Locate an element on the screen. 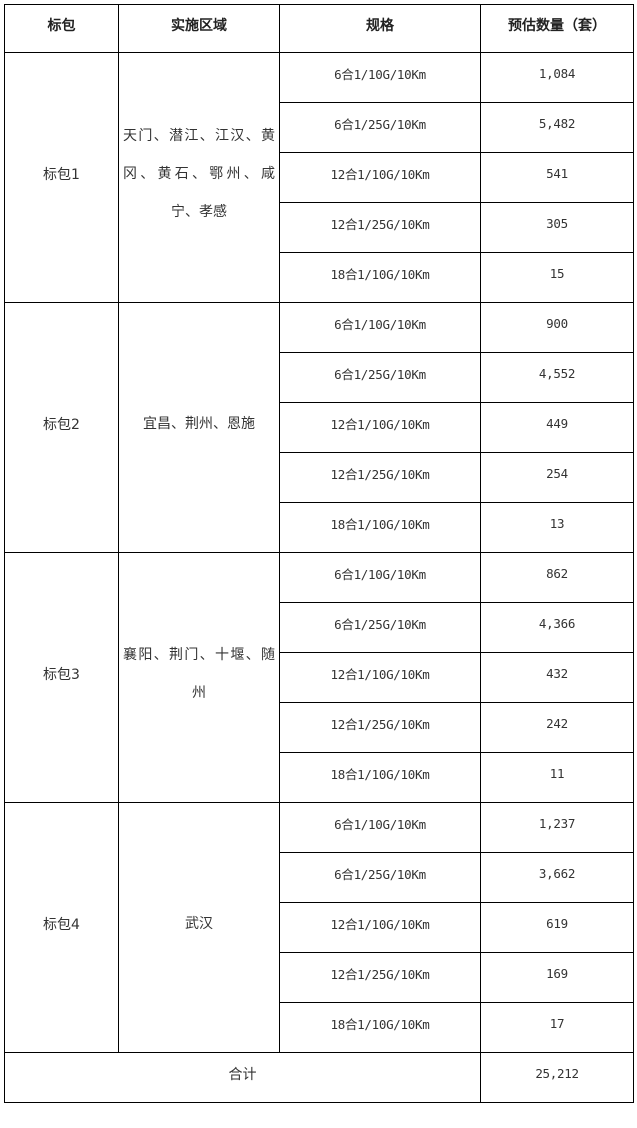 This screenshot has height=1128, width=637. package-name: 标包3 is located at coordinates (61, 677).